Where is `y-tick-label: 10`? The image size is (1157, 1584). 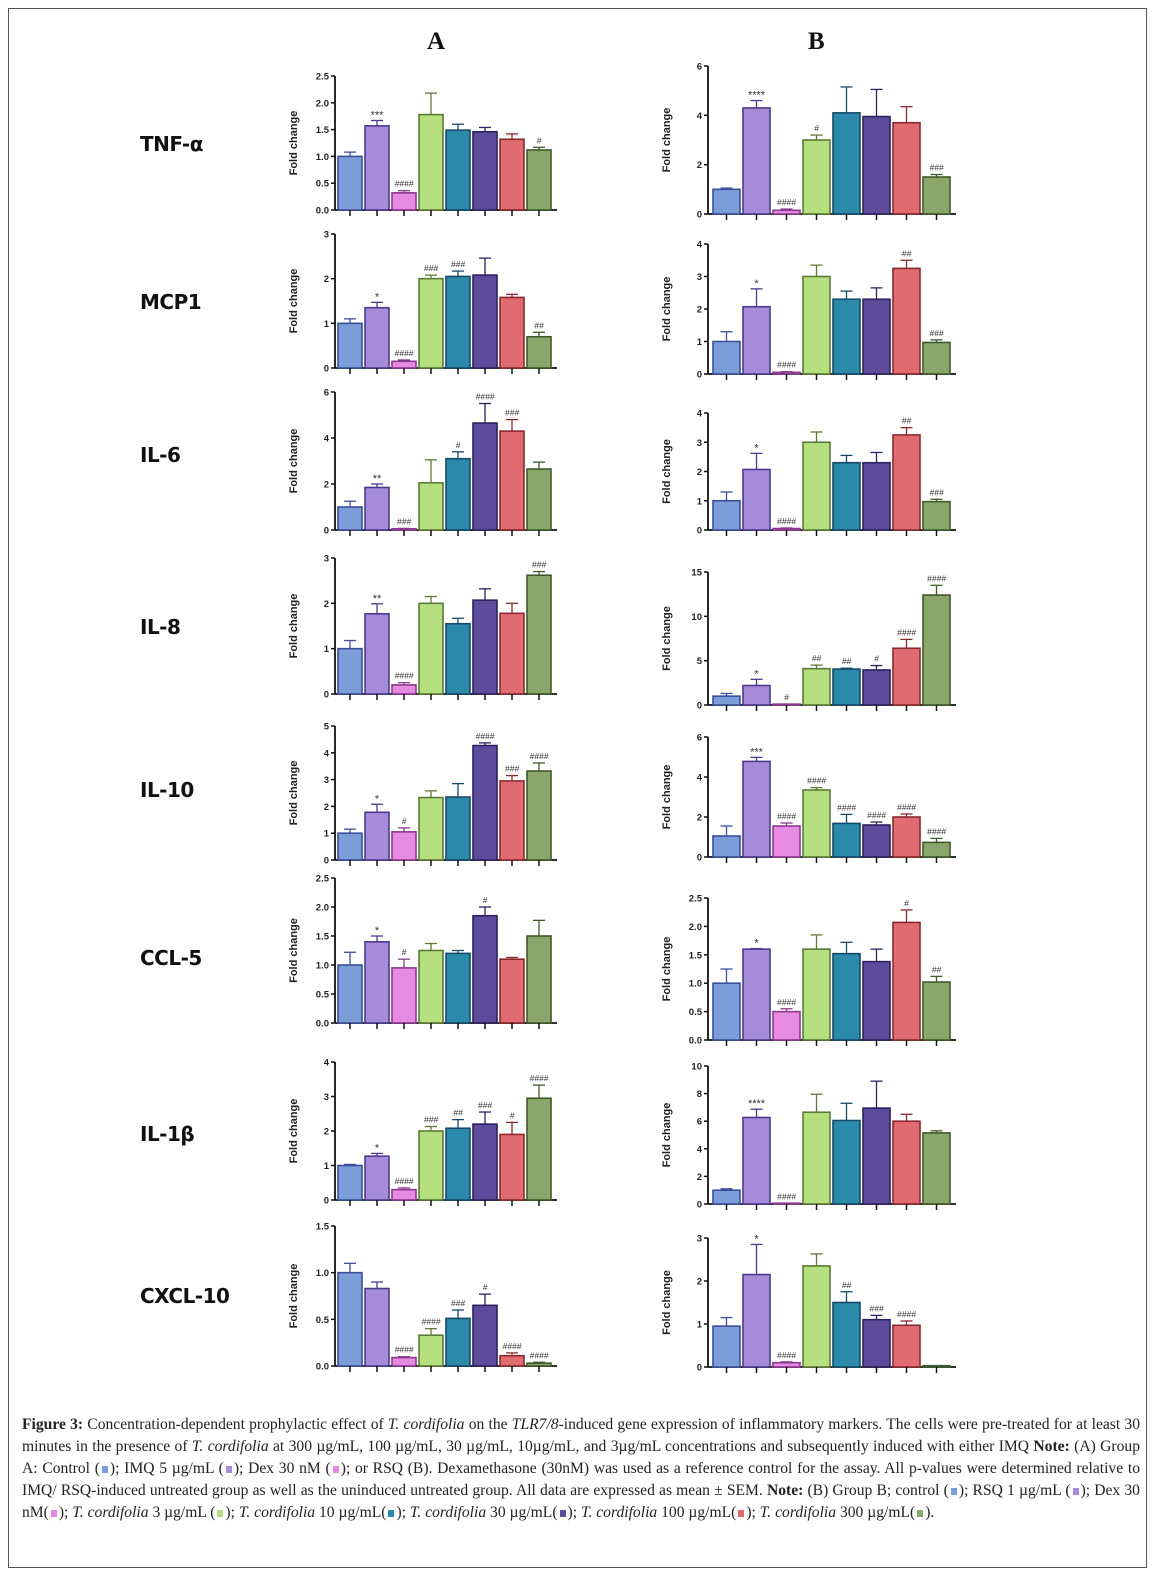 y-tick-label: 10 is located at coordinates (696, 617).